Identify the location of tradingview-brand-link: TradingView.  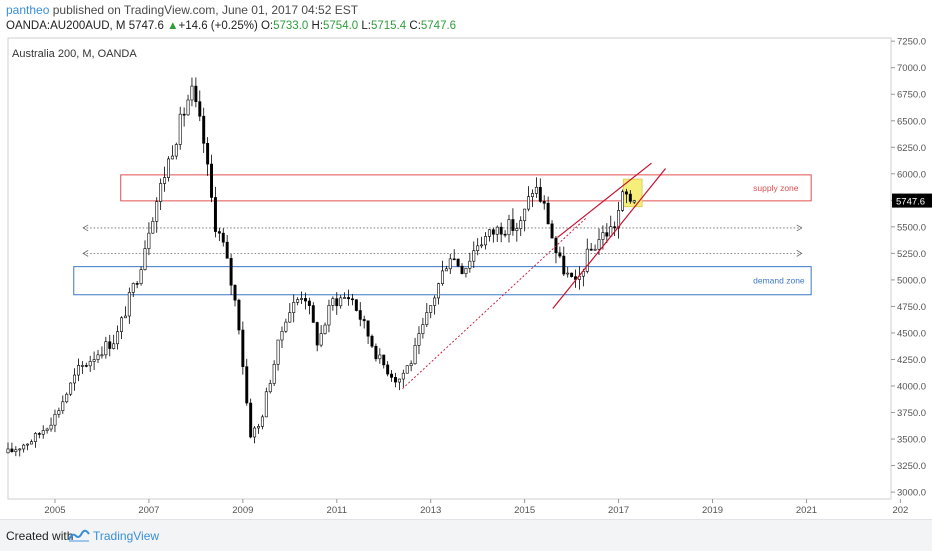
(126, 536).